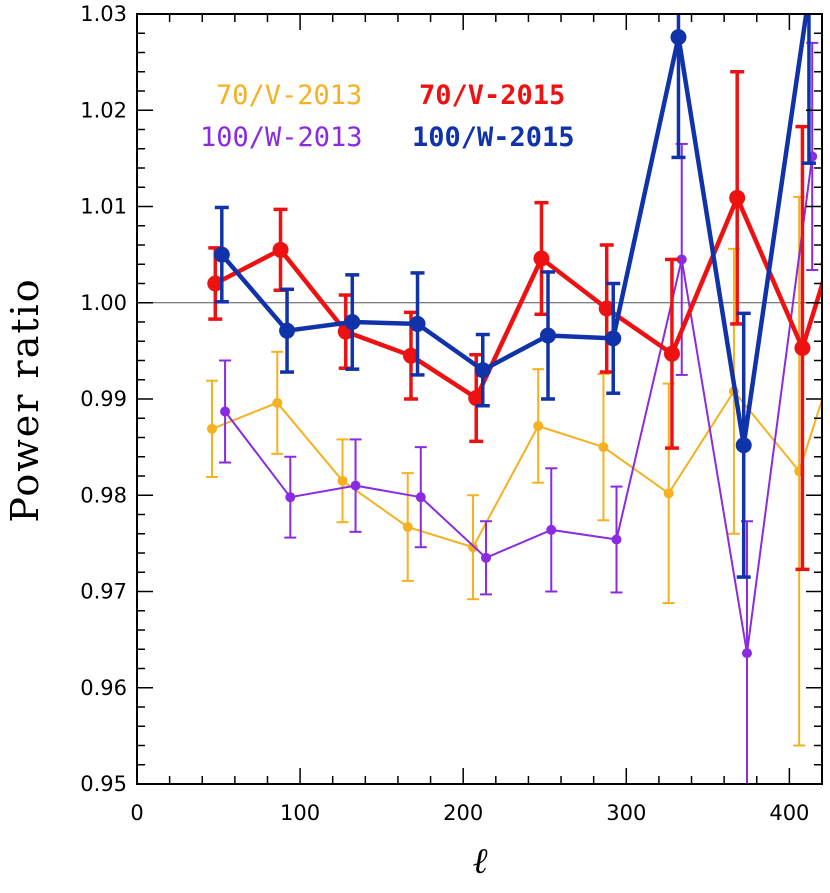  Describe the element at coordinates (789, 813) in the screenshot. I see `x-tick-label: 400` at that location.